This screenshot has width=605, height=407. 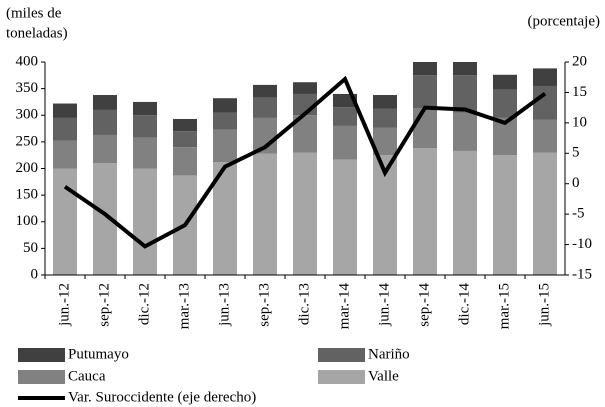 I want to click on legend-label: Putumayo, so click(x=98, y=354).